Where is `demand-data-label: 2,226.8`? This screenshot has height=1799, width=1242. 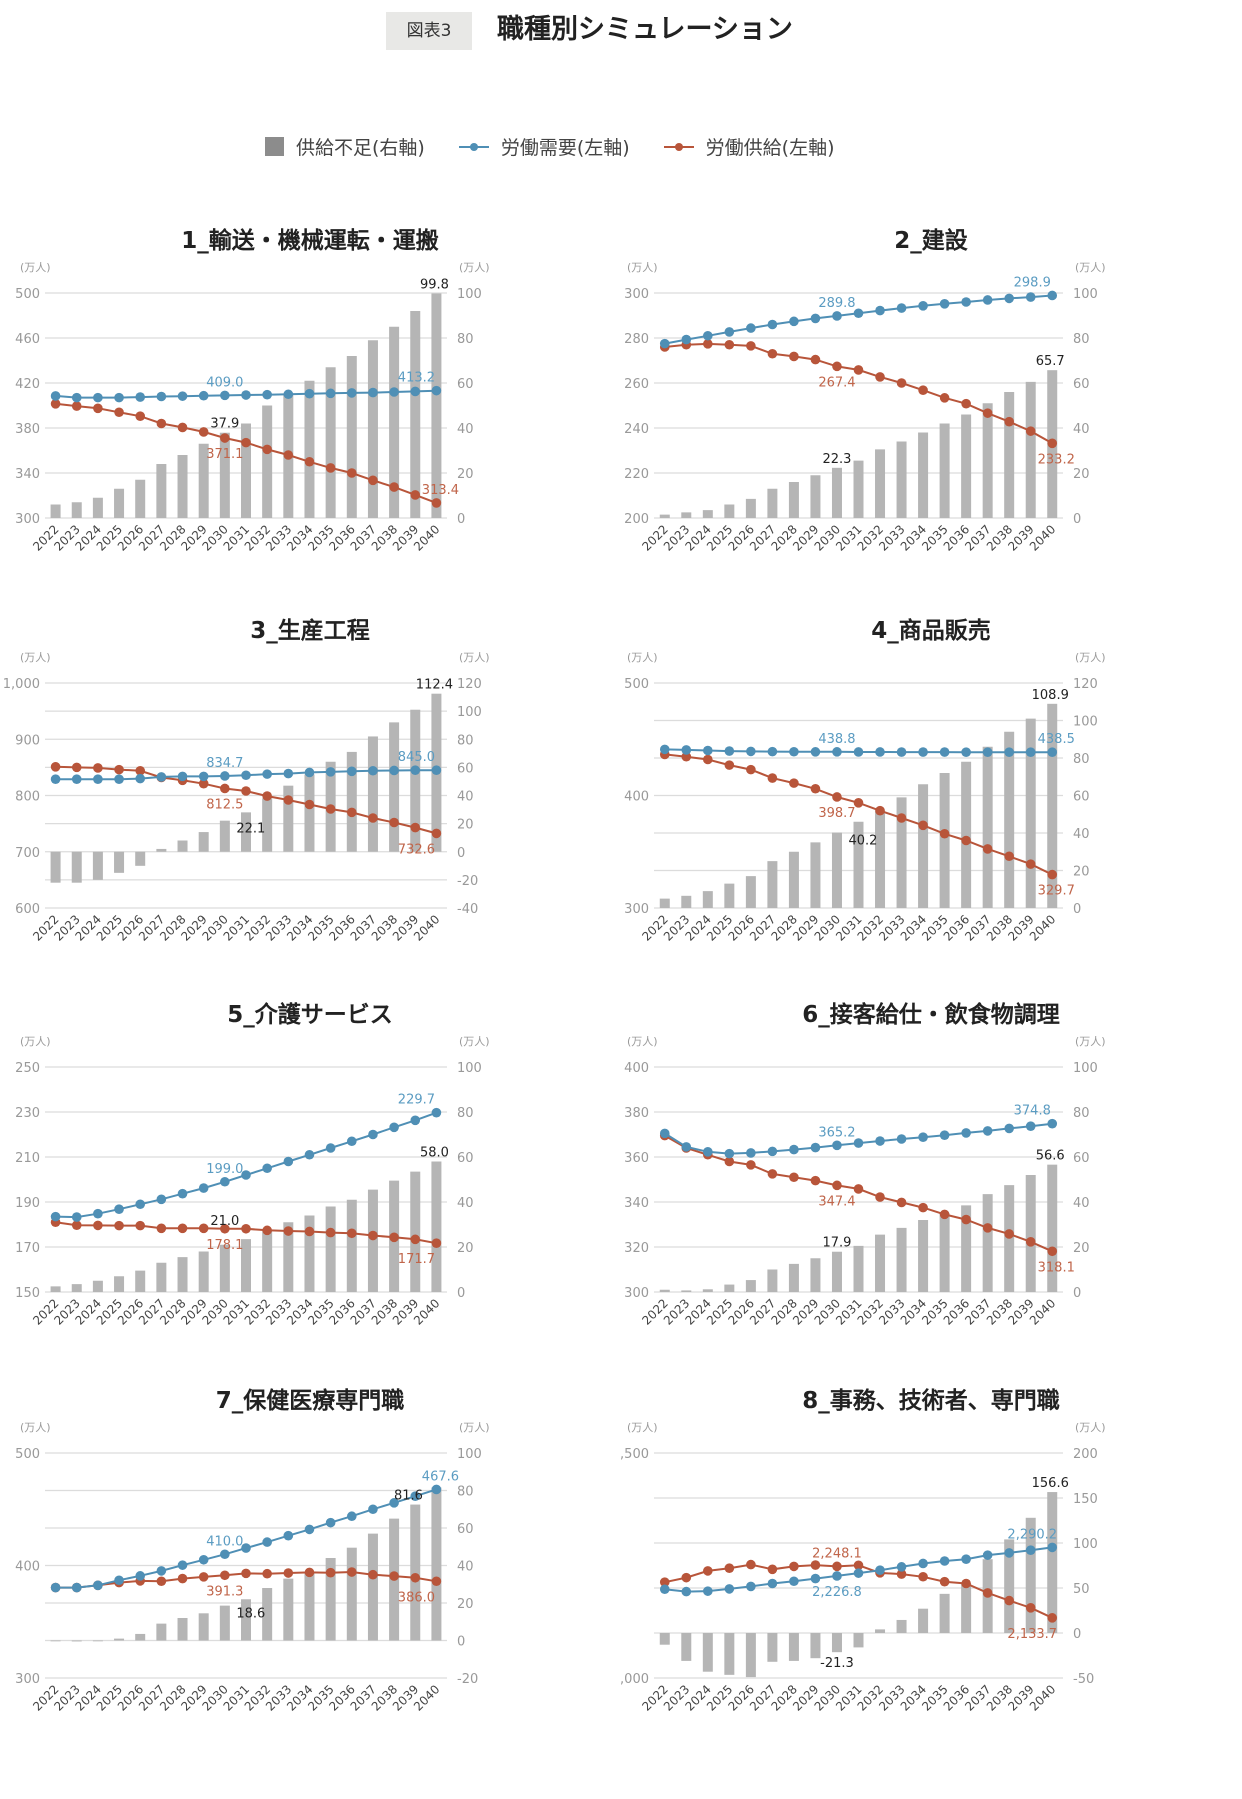 demand-data-label: 2,226.8 is located at coordinates (837, 1592).